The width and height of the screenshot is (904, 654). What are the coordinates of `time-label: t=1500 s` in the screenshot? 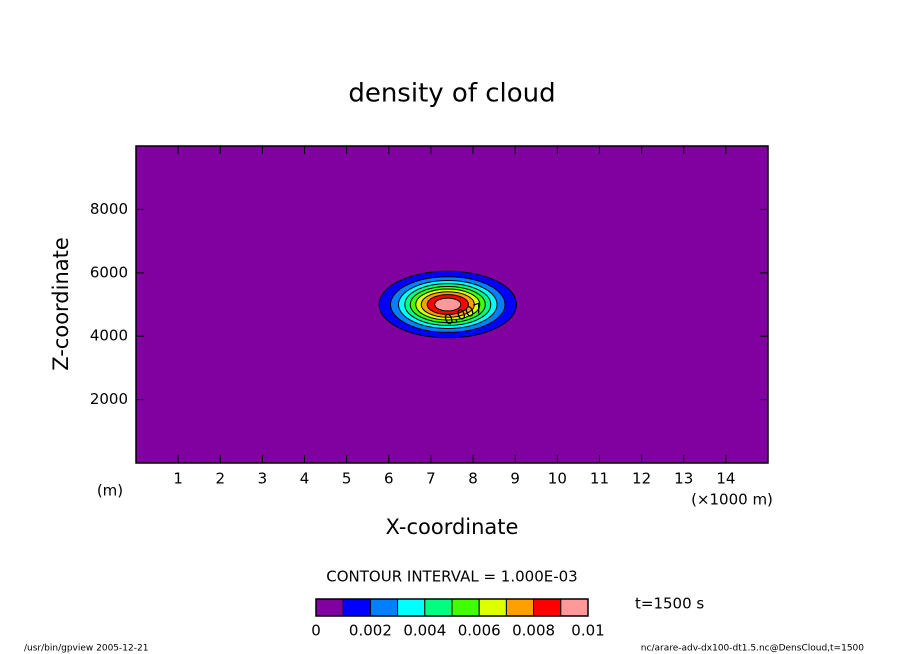 It's located at (669, 604).